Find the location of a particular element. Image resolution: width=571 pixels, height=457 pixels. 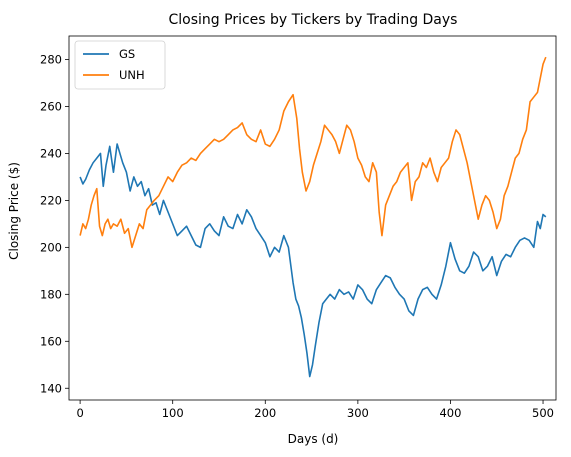

x-axis-label: Days (d) is located at coordinates (313, 439).